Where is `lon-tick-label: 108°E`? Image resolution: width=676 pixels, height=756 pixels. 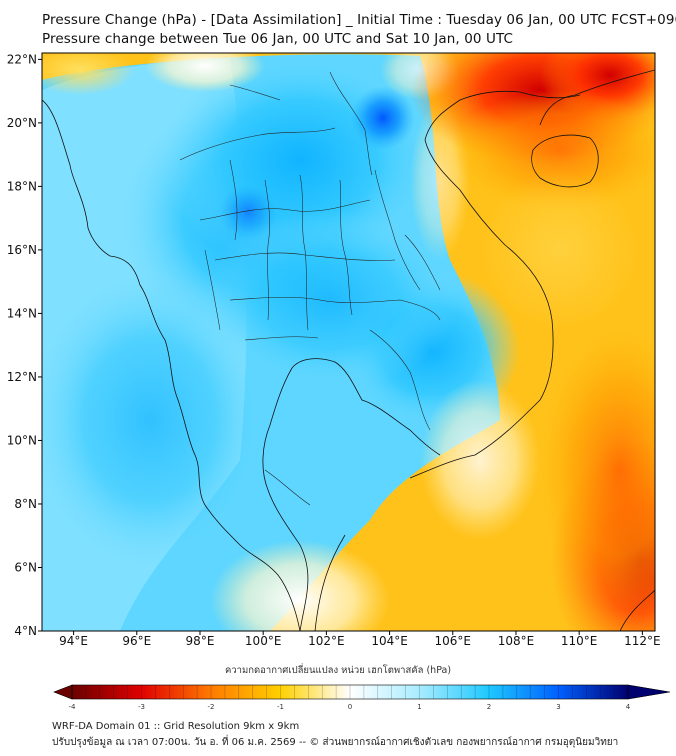
lon-tick-label: 108°E is located at coordinates (516, 641).